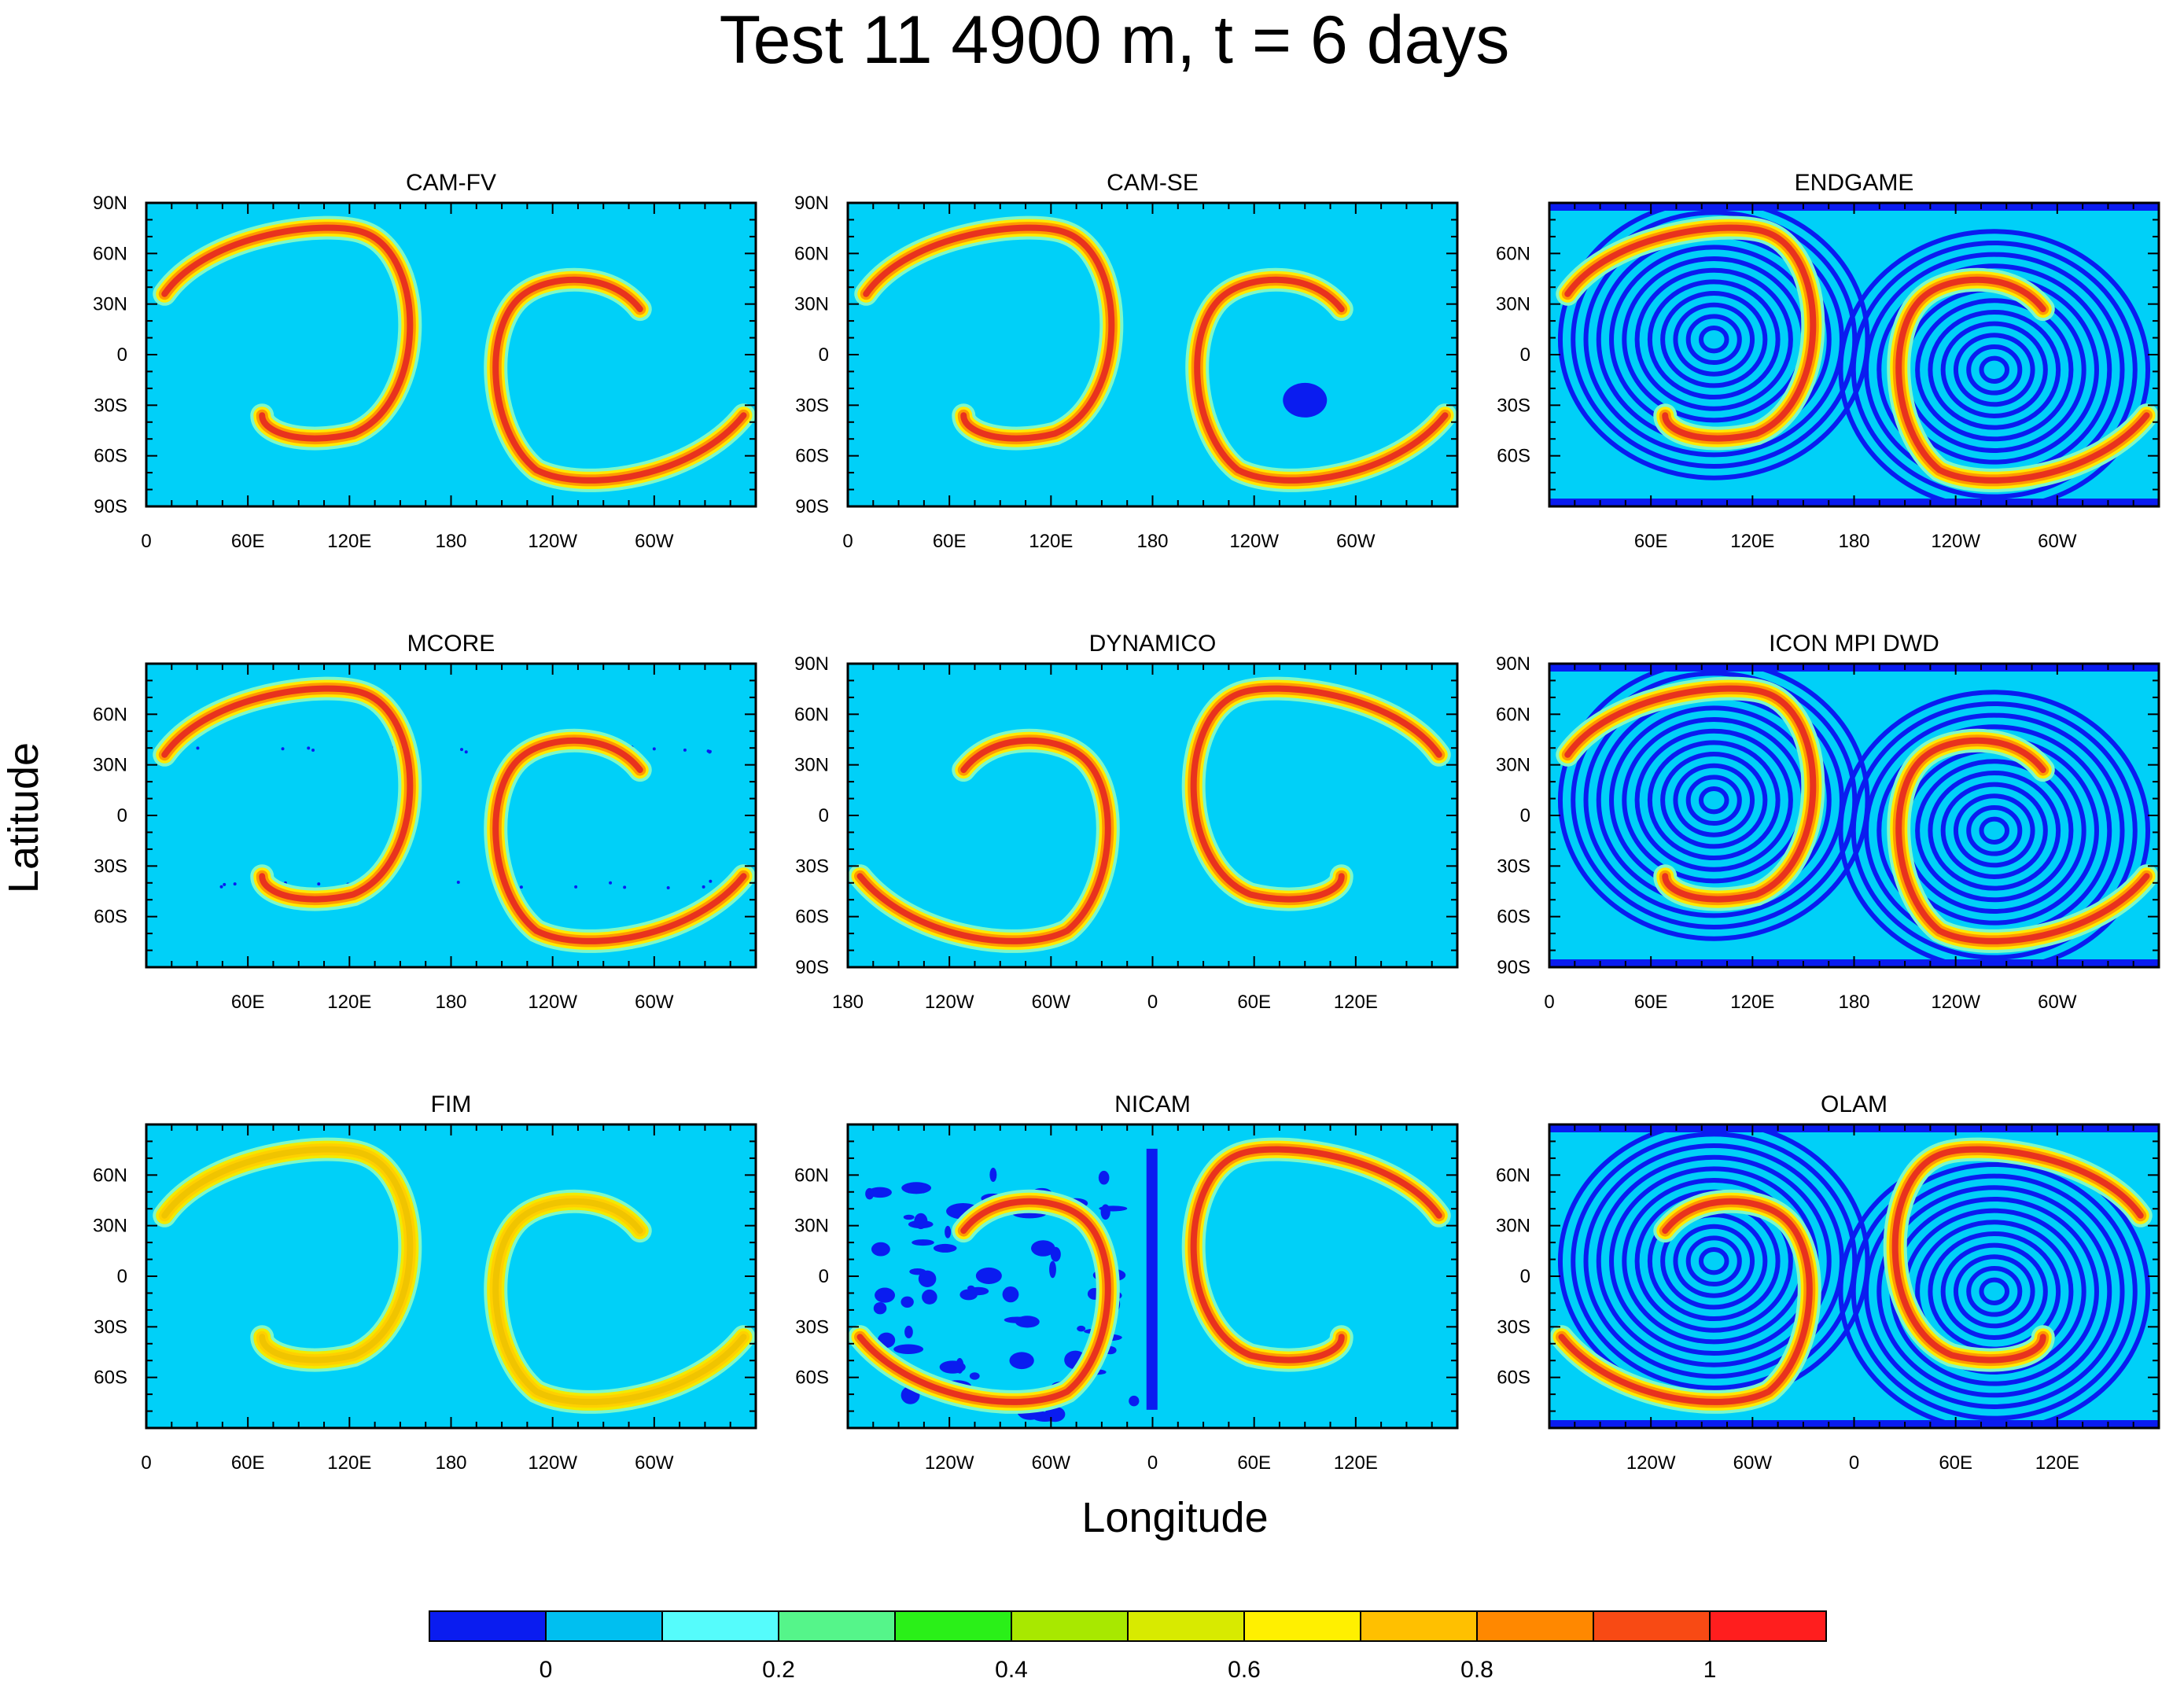  I want to click on panel-title: MCORE, so click(451, 644).